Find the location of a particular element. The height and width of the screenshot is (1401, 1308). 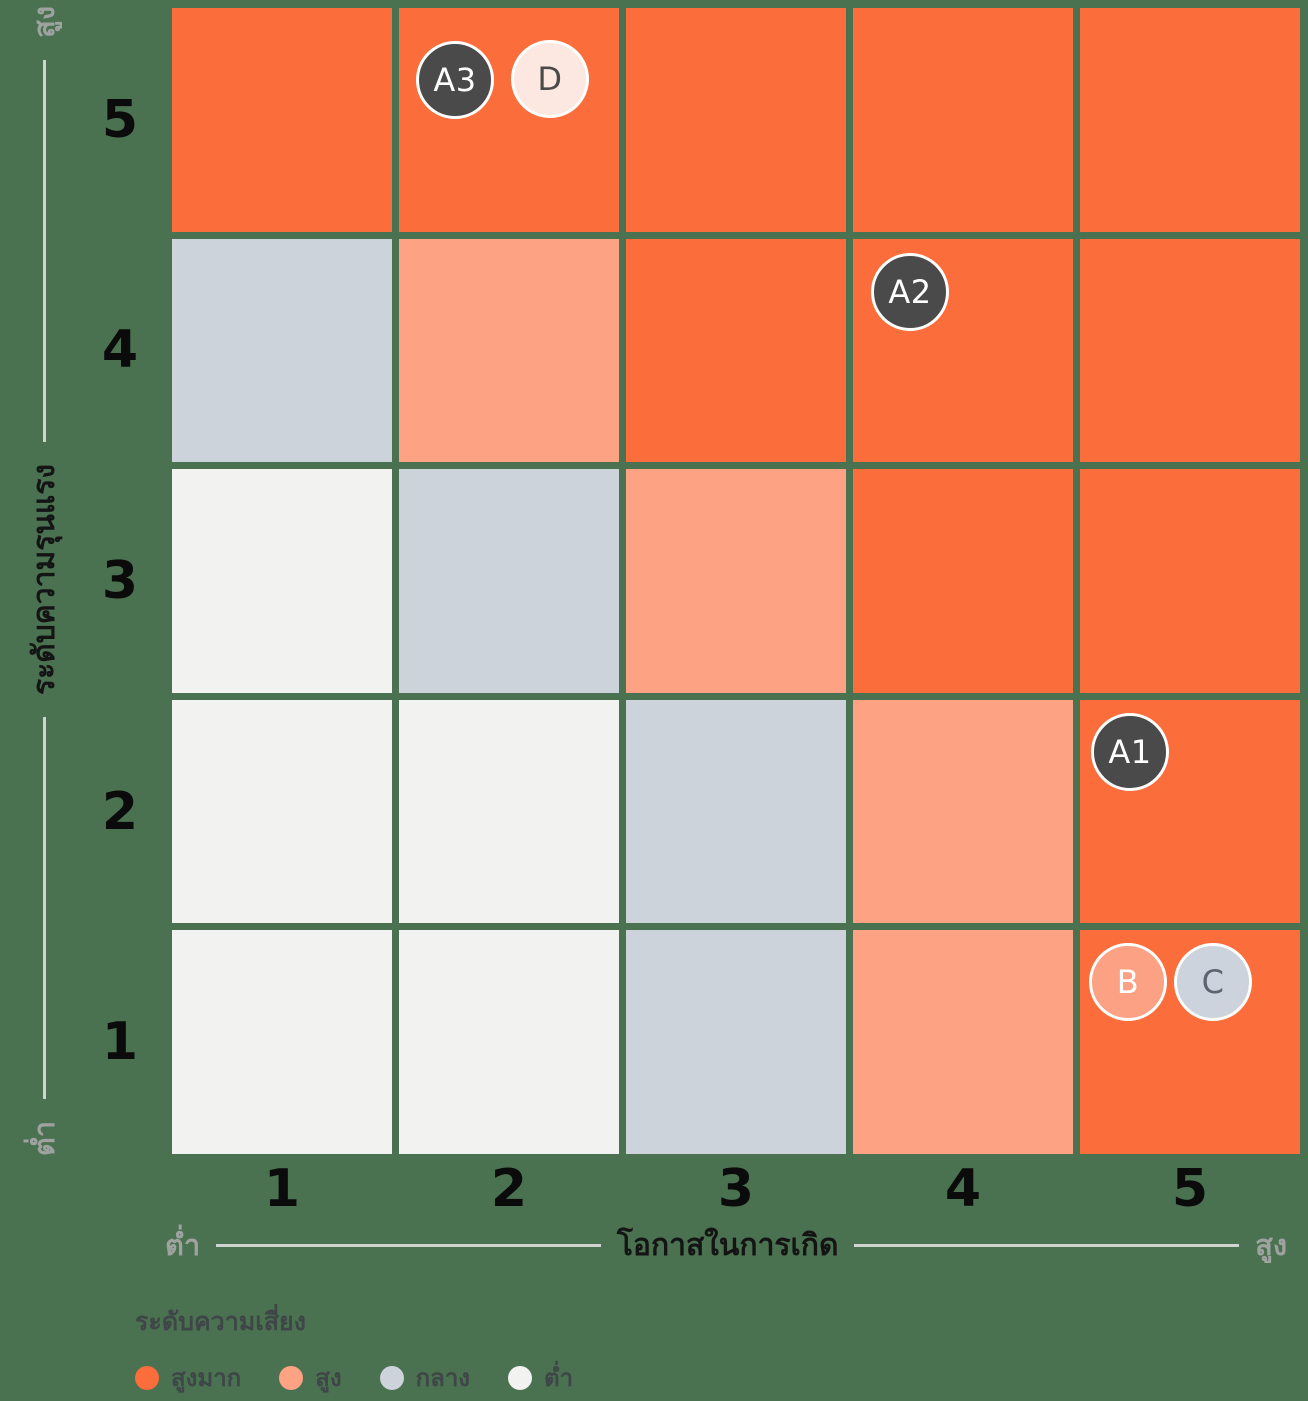

y-tick-2: 2 is located at coordinates (120, 811).